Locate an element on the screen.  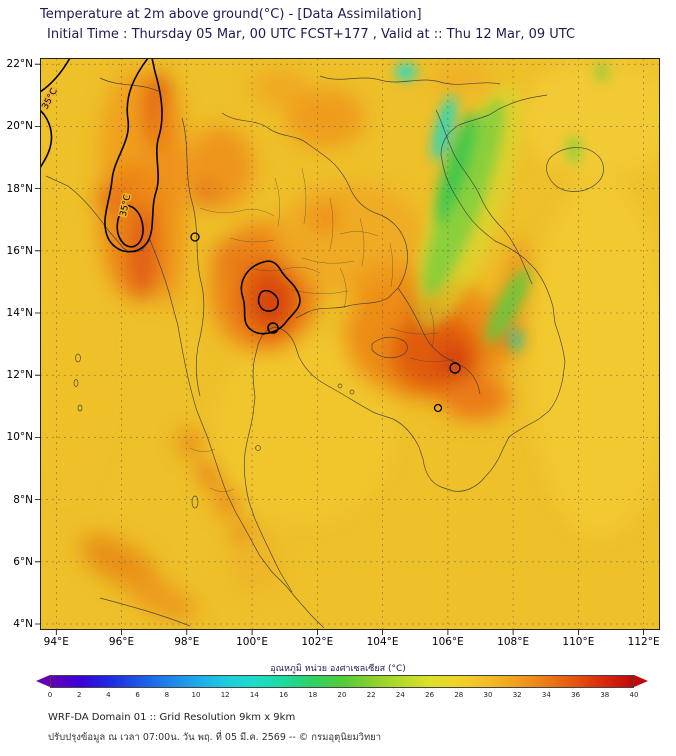
colorbar-tick-label: 6 is located at coordinates (137, 695).